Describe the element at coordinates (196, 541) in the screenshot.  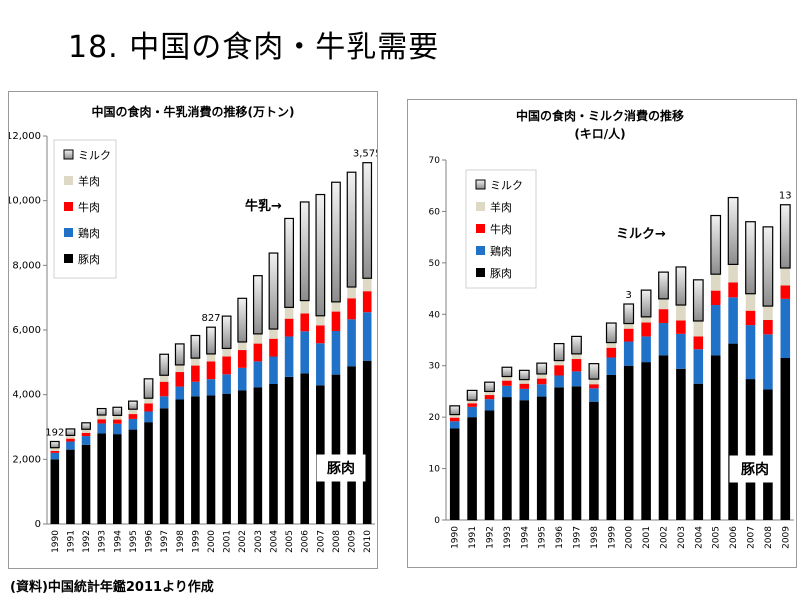
I see `x-tick-label: 1999` at that location.